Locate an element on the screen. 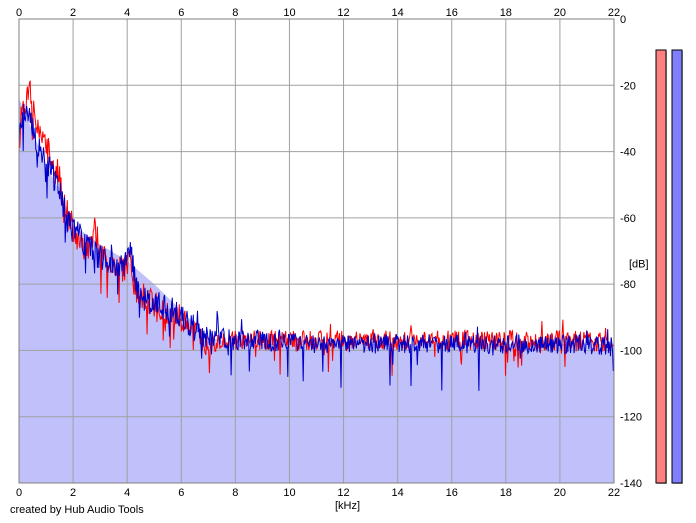 The height and width of the screenshot is (523, 696). x-tick-label-bottom: 16 is located at coordinates (452, 493).